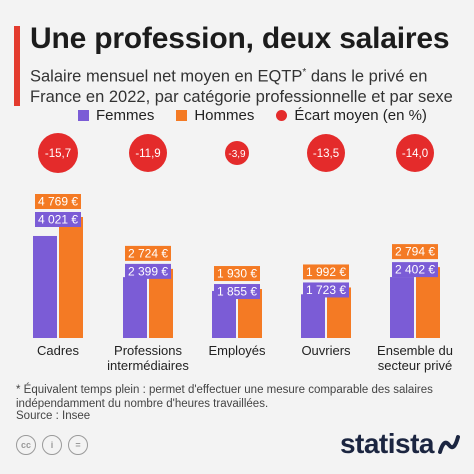  I want to click on category-label: Professions, so click(148, 350).